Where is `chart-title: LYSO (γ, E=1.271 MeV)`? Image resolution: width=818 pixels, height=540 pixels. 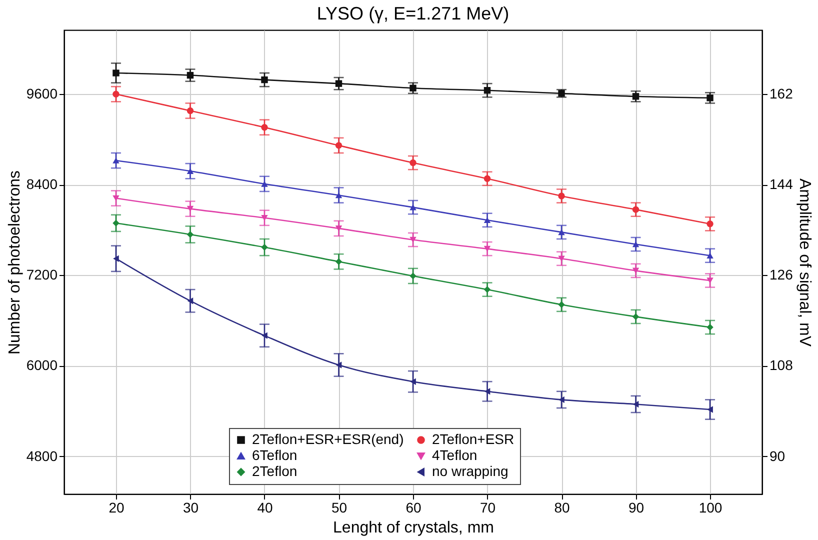 chart-title: LYSO (γ, E=1.271 MeV) is located at coordinates (413, 13).